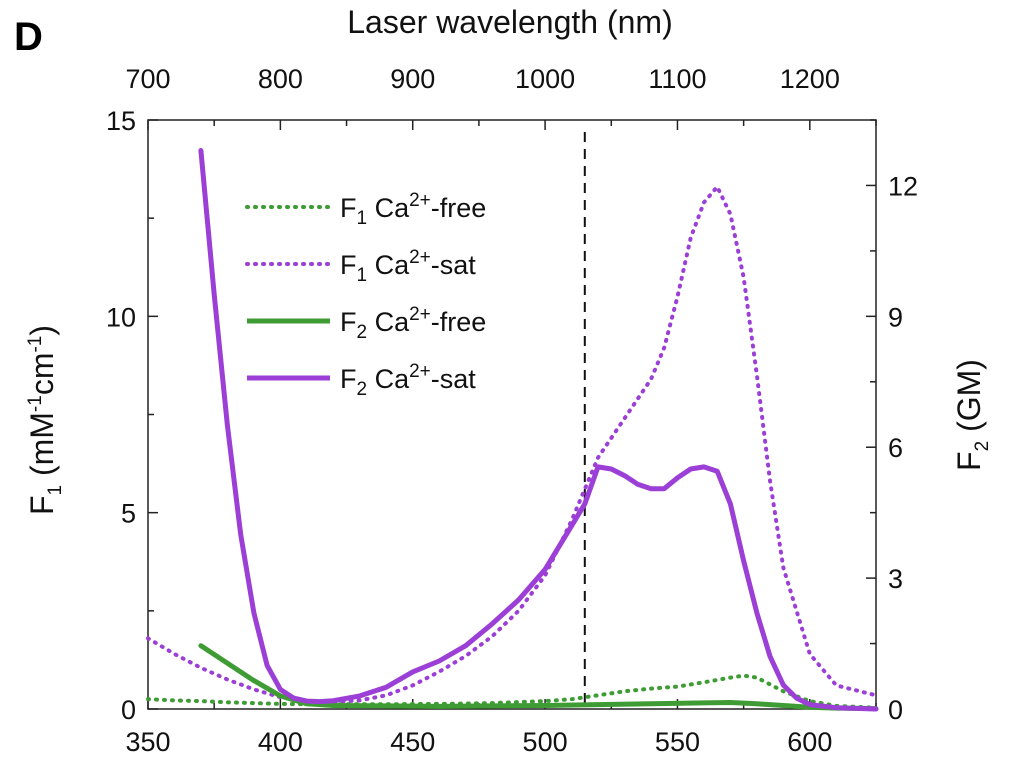  I want to click on legend-label-f1-free: F1 Ca2+-free, so click(413, 209).